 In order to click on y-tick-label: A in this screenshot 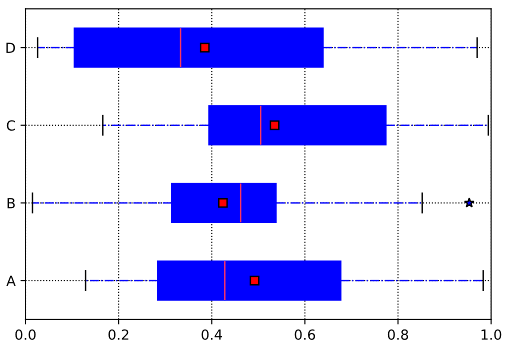, I will do `click(11, 281)`.